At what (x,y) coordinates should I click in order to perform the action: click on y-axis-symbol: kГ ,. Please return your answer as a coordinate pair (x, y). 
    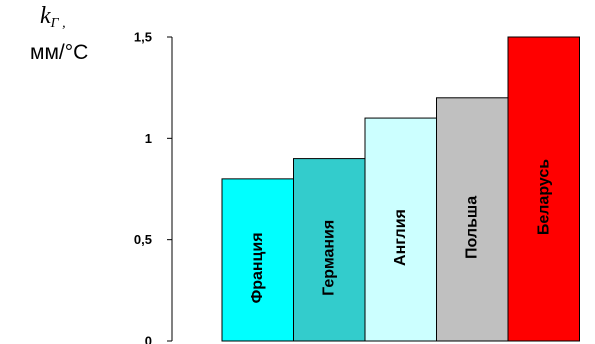
    Looking at the image, I should click on (53, 17).